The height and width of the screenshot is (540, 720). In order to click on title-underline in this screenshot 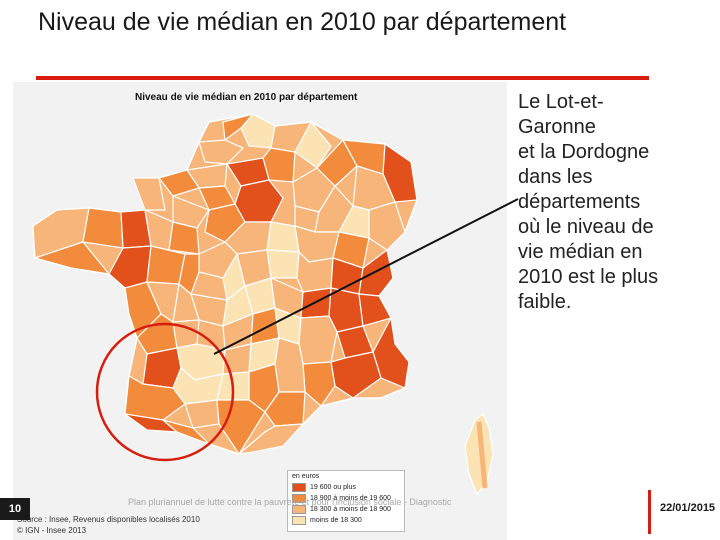, I will do `click(342, 78)`.